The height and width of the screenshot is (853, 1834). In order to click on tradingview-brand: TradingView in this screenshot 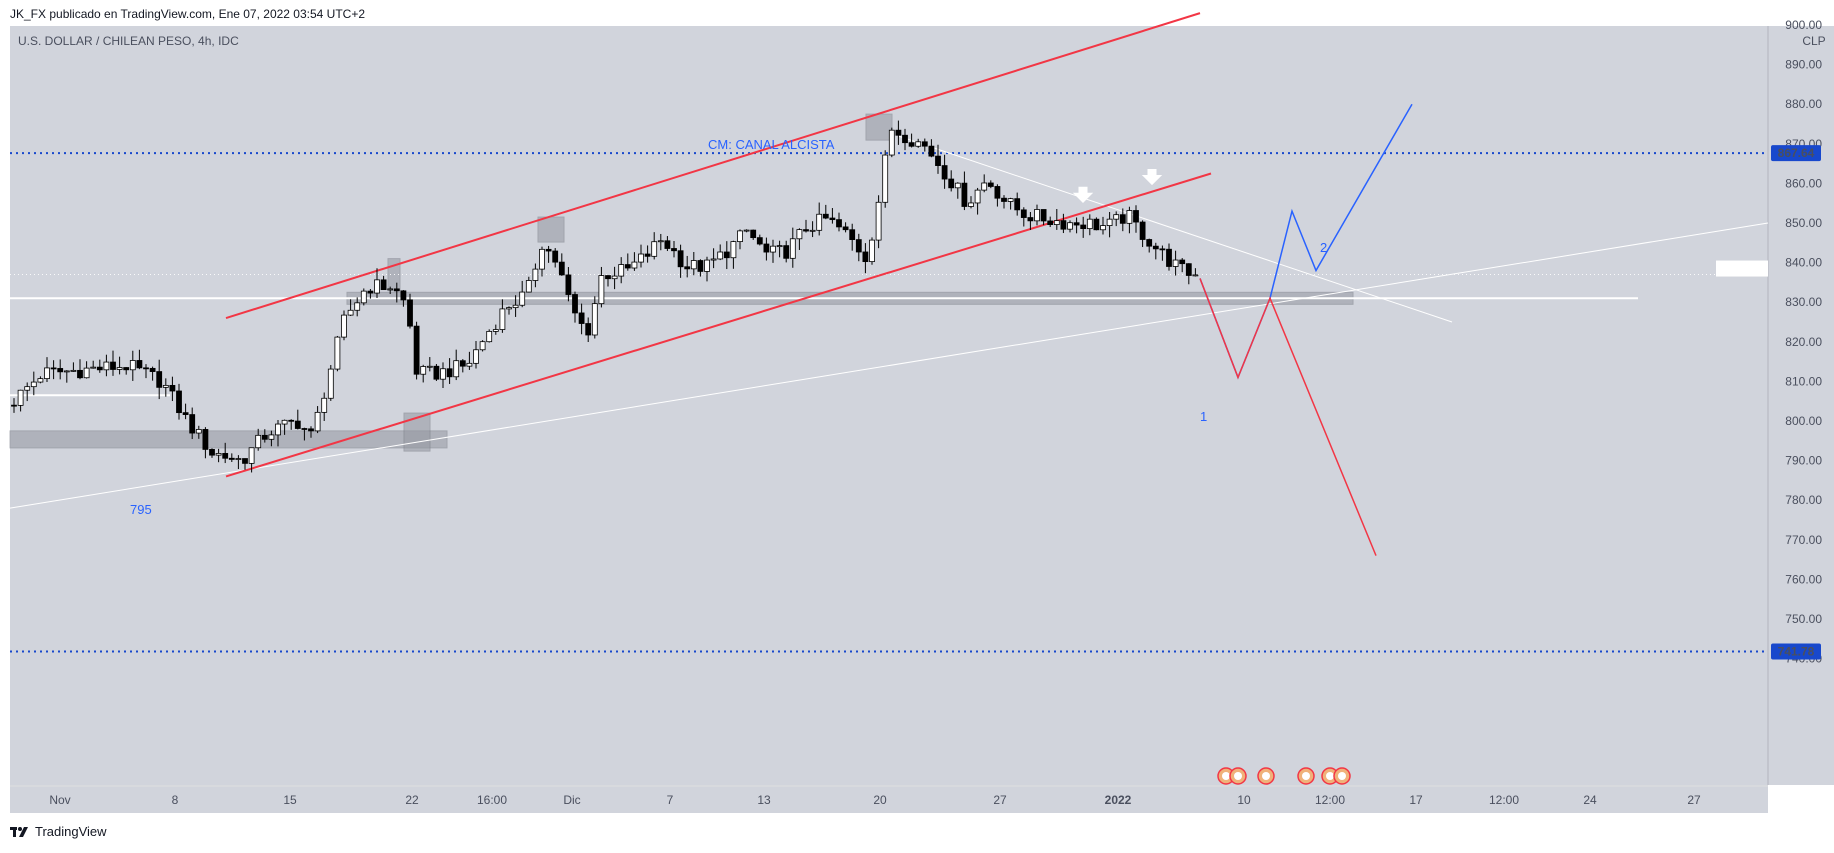, I will do `click(58, 831)`.